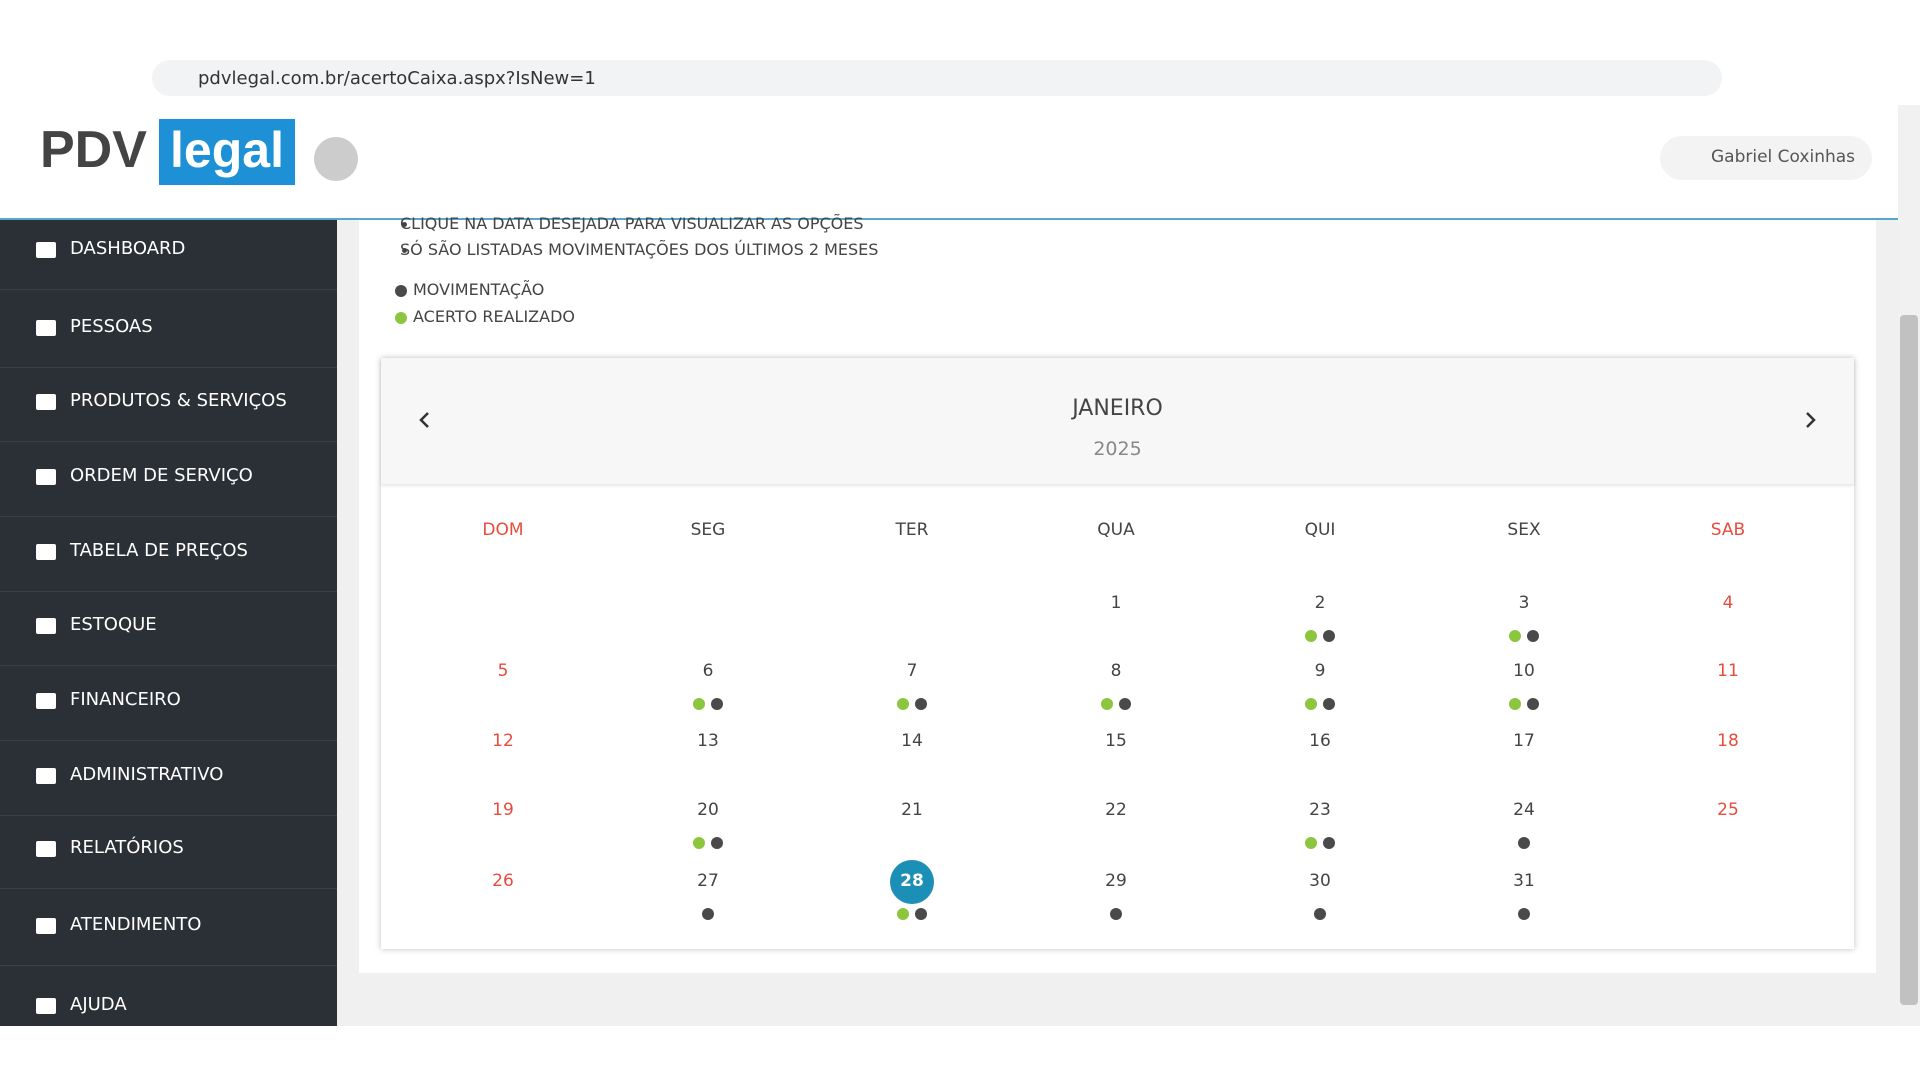 Image resolution: width=1920 pixels, height=1080 pixels. Describe the element at coordinates (168, 629) in the screenshot. I see `sidebar-item: ESTOQUE` at that location.